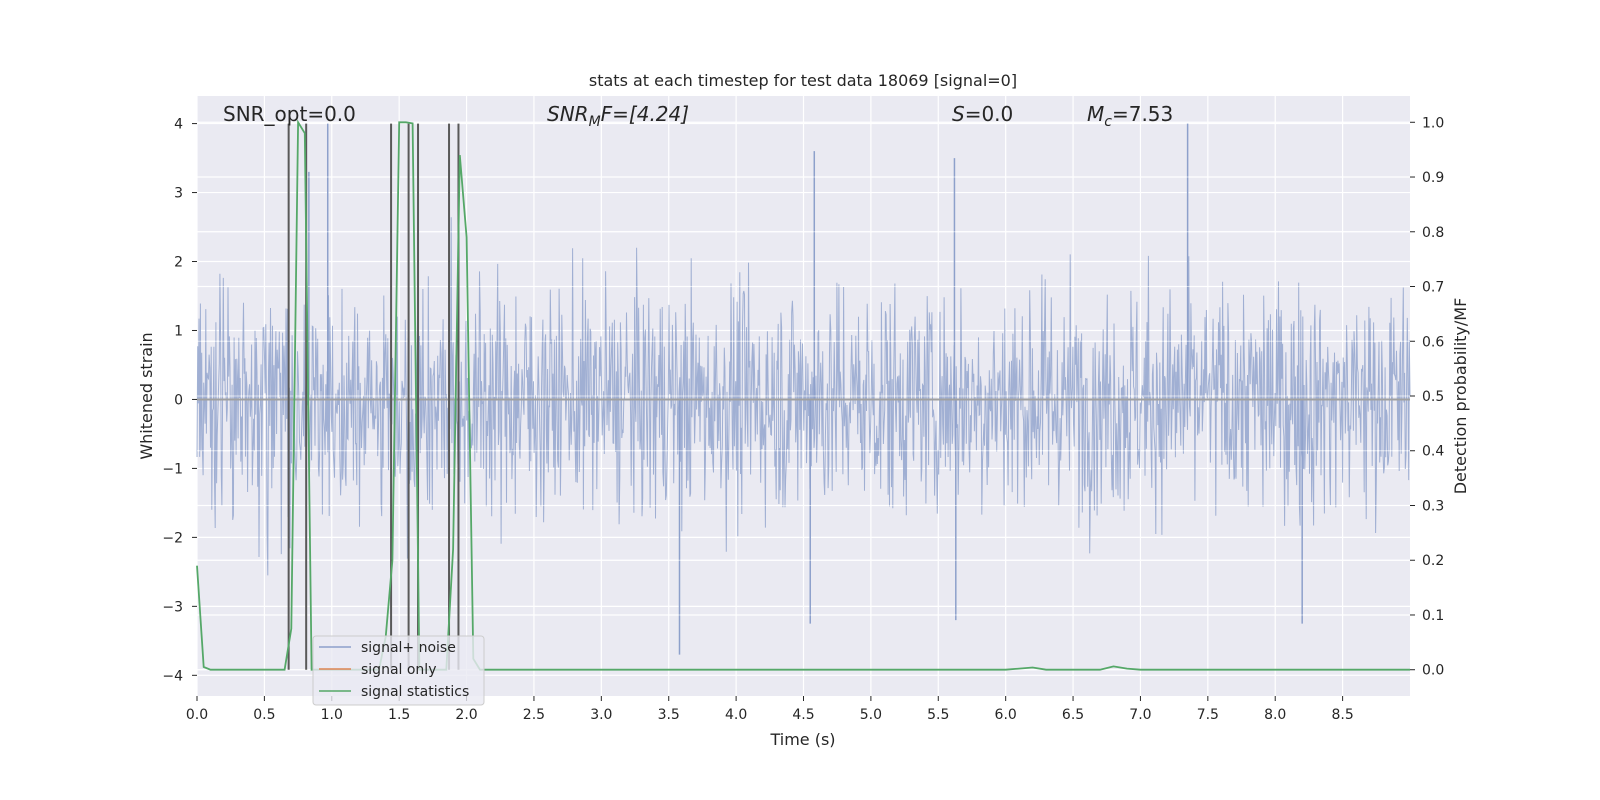  I want to click on legend-label-signal-noise: signal+ noise, so click(408, 648).